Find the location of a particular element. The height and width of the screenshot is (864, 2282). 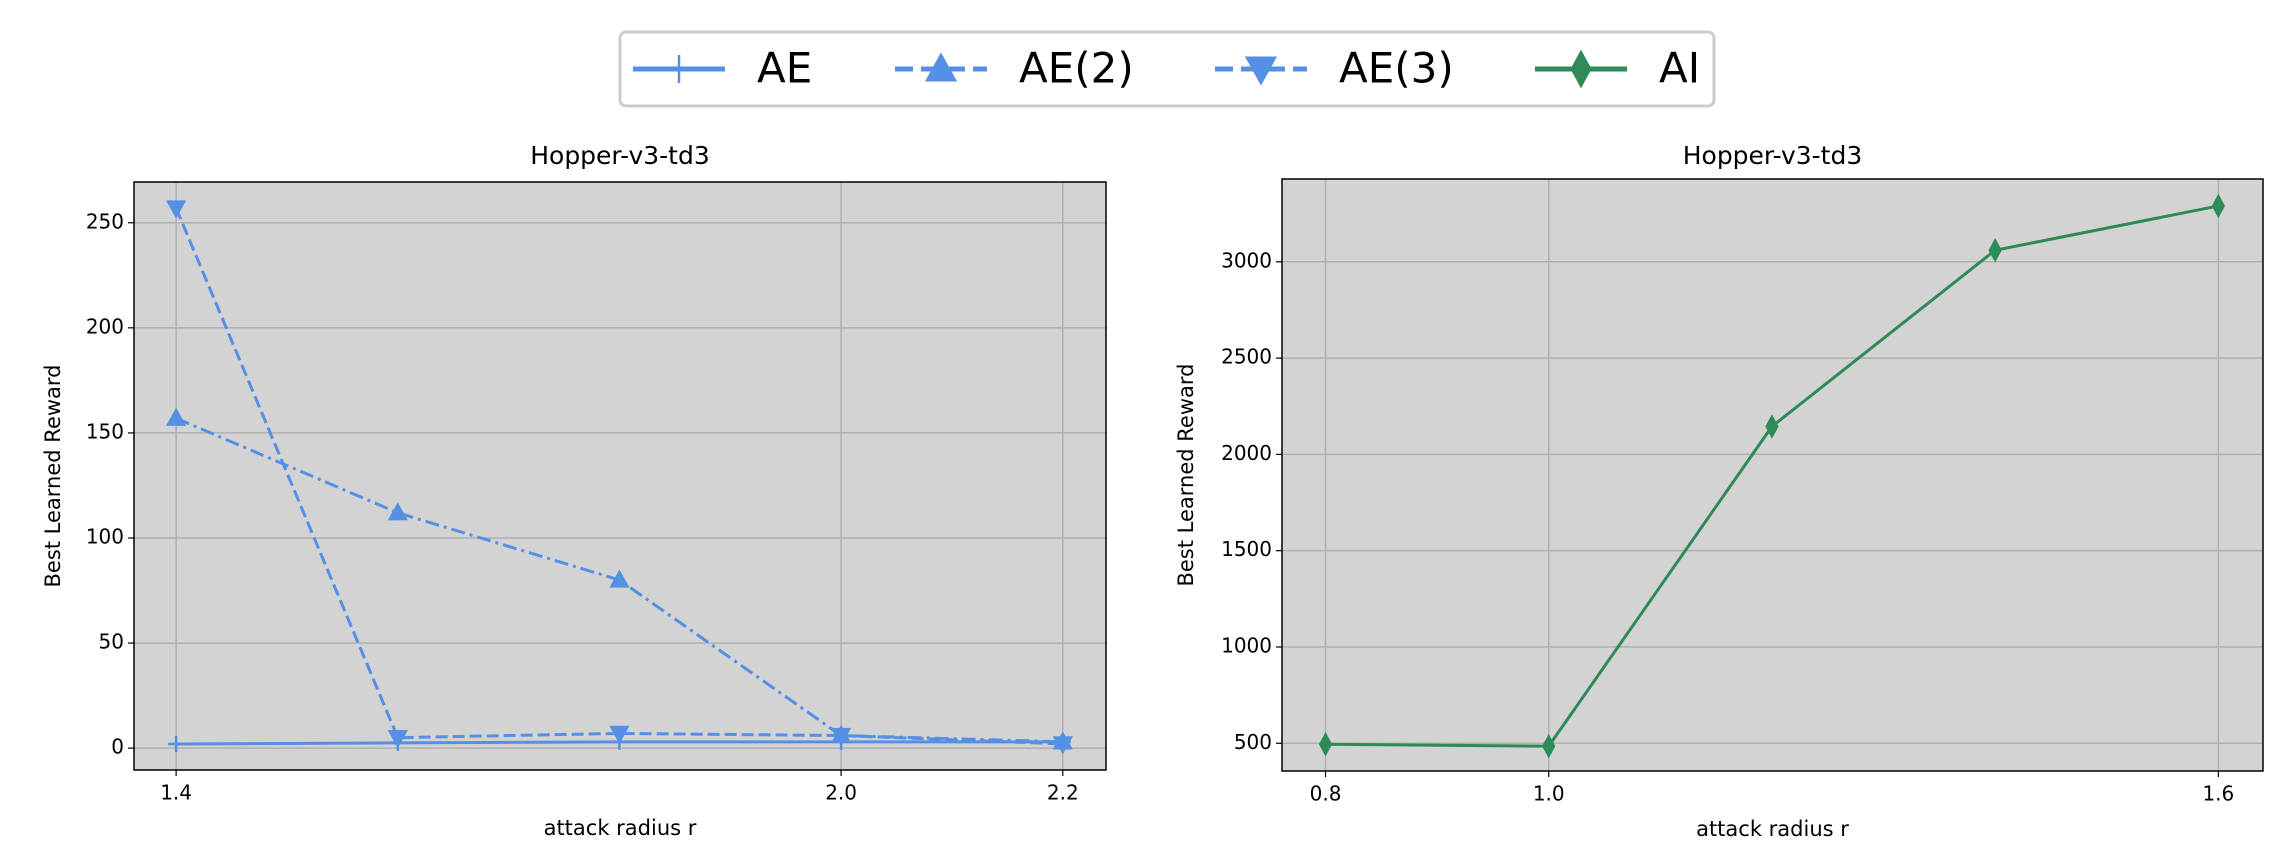

y-tick-label: 500 is located at coordinates (1253, 742).